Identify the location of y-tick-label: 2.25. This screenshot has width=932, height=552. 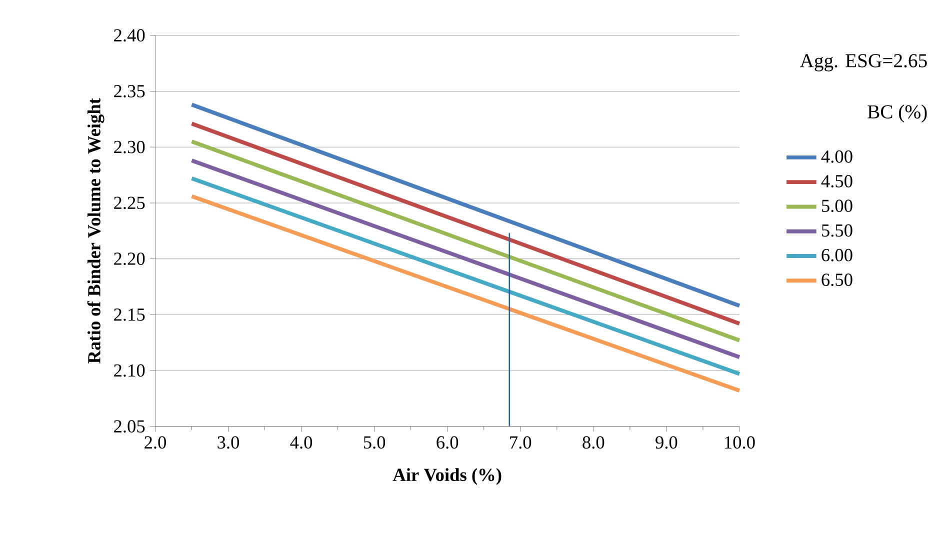
(129, 203).